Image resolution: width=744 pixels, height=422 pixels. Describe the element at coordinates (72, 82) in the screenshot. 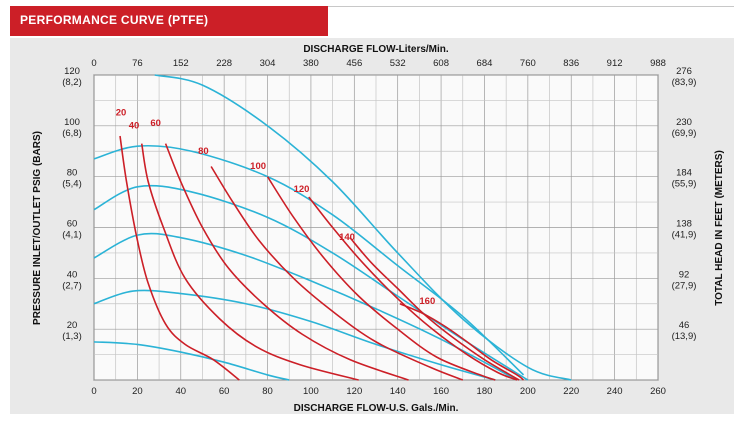

I see `y-left-tick-bar: (8,2)` at that location.